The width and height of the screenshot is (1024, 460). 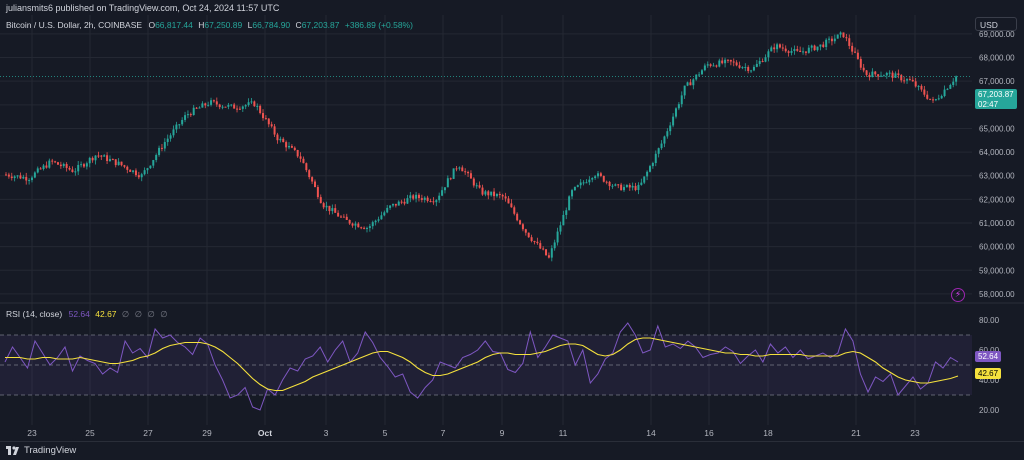 What do you see at coordinates (996, 24) in the screenshot?
I see `currency-button: USD` at bounding box center [996, 24].